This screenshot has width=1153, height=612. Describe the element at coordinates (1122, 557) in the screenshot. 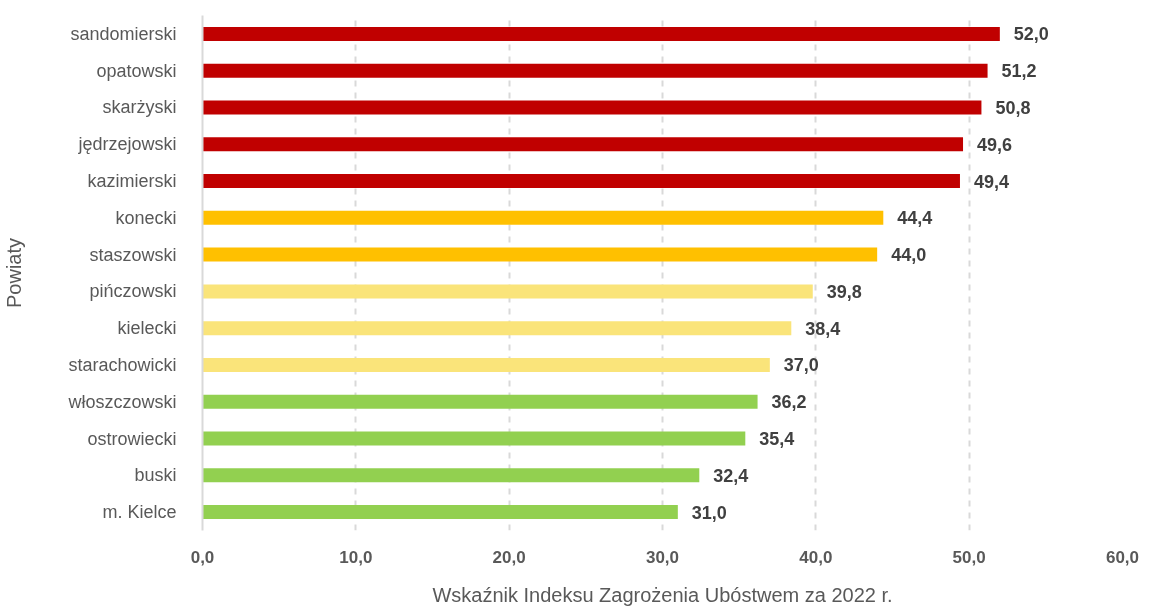

I see `x-tick-label: 60,0` at that location.